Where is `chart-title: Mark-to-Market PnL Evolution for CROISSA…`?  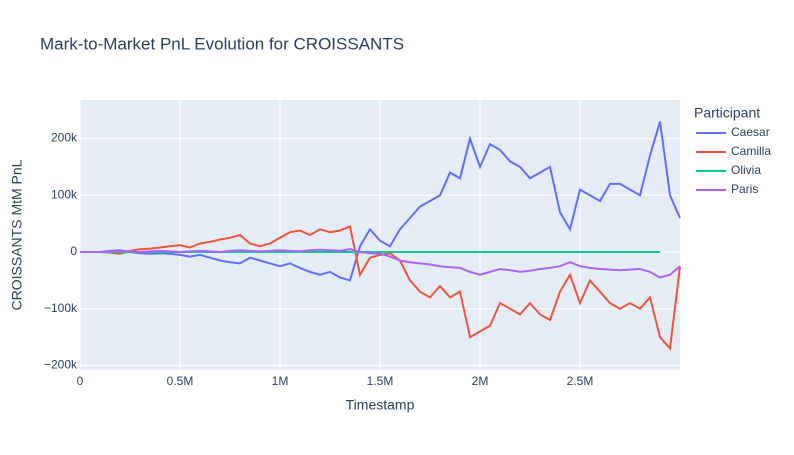 chart-title: Mark-to-Market PnL Evolution for CROISSA… is located at coordinates (222, 43).